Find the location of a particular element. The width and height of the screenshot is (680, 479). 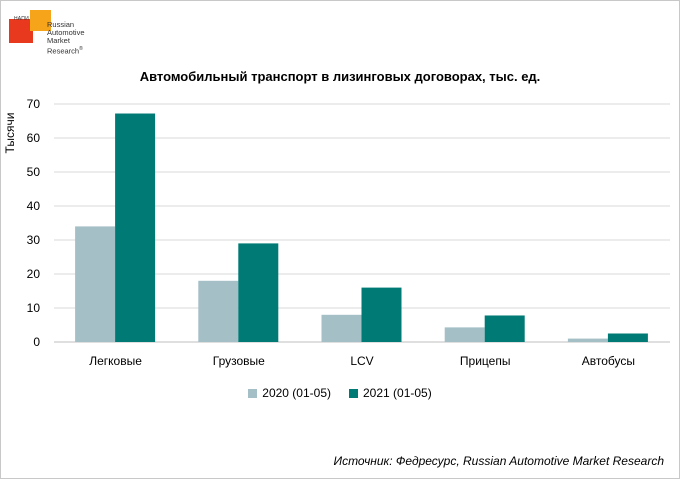

x-tick-label: Прицепы is located at coordinates (485, 361).